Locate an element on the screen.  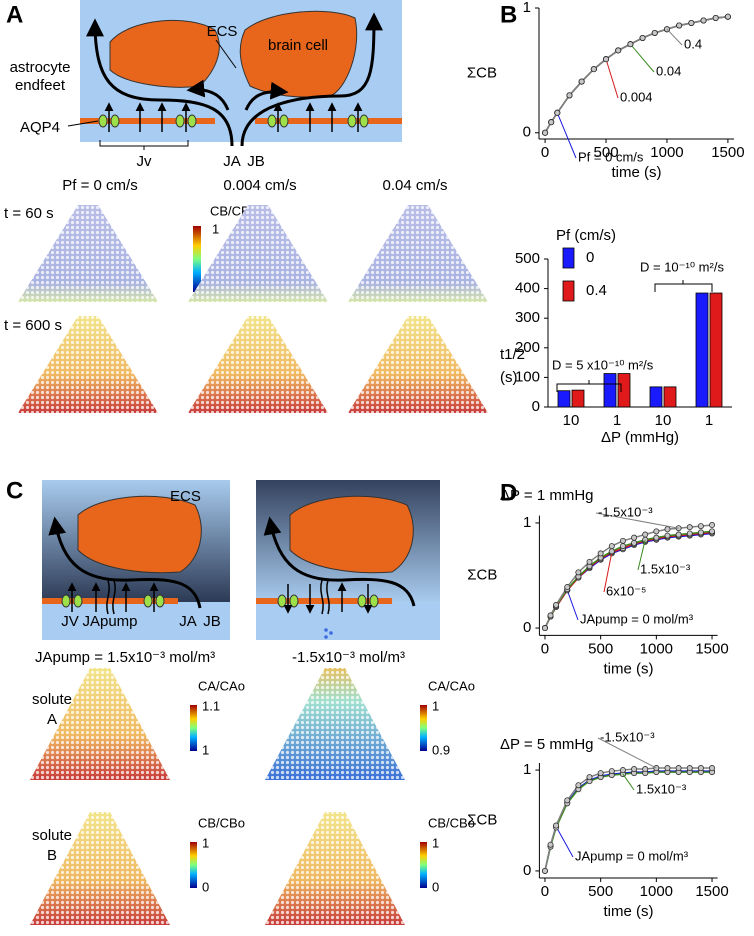
panel-label: A is located at coordinates (14, 14).